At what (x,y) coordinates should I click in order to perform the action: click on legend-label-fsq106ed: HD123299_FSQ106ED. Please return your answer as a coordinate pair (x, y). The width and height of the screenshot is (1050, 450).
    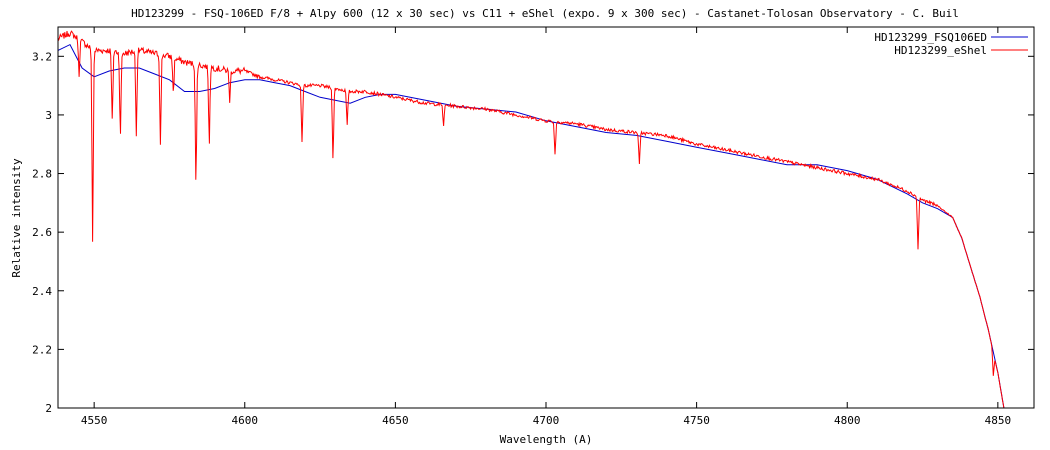
    Looking at the image, I should click on (930, 37).